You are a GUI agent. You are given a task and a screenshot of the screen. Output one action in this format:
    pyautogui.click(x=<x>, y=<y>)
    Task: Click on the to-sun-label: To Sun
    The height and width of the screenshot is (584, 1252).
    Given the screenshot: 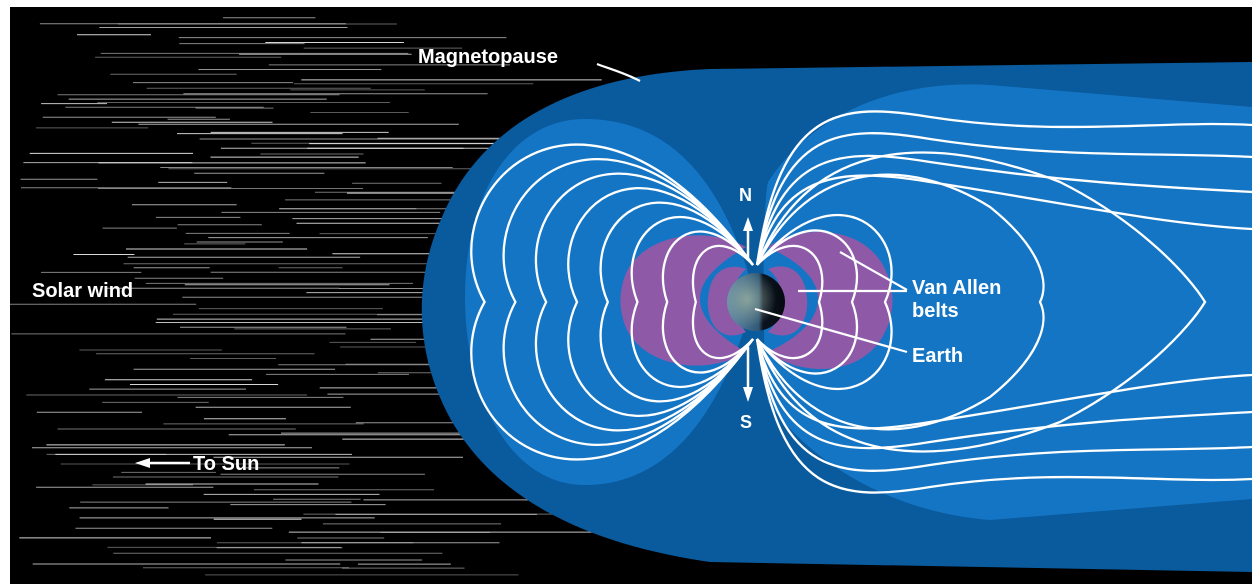 What is the action you would take?
    pyautogui.click(x=226, y=464)
    